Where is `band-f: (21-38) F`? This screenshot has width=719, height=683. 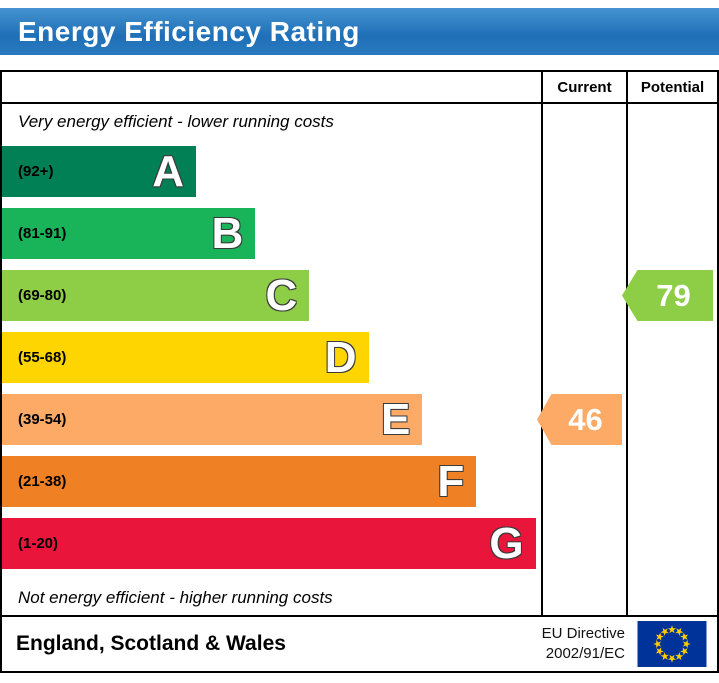 band-f: (21-38) F is located at coordinates (239, 481).